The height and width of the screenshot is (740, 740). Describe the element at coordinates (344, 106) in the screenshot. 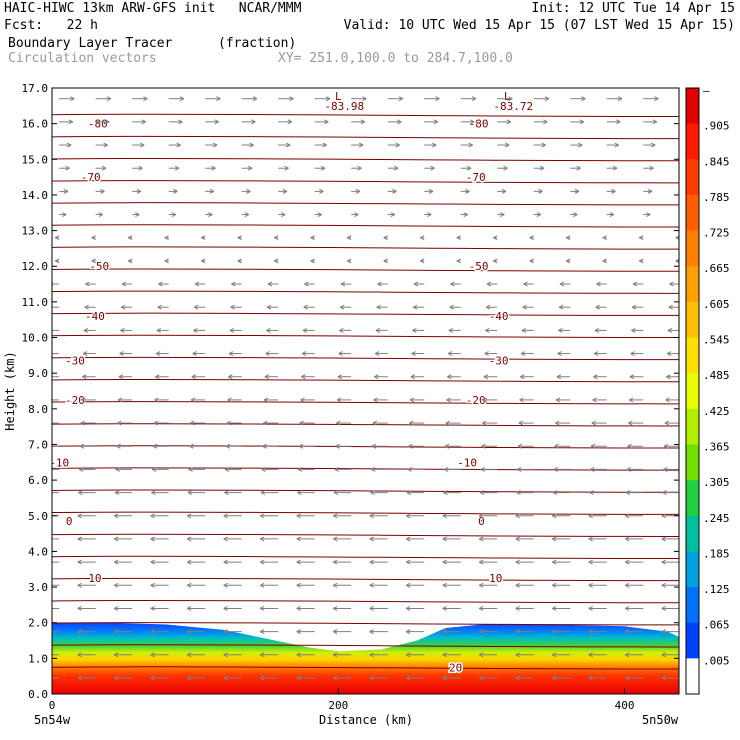

I see `min-value-label: -83.98` at that location.